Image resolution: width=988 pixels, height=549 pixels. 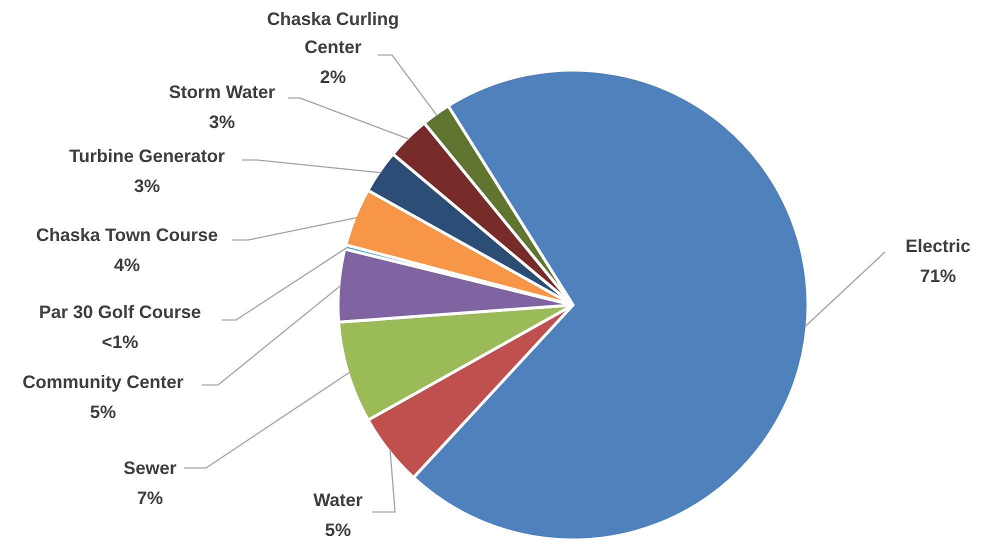 I want to click on slice-label: Chaska Curling Center, so click(x=333, y=33).